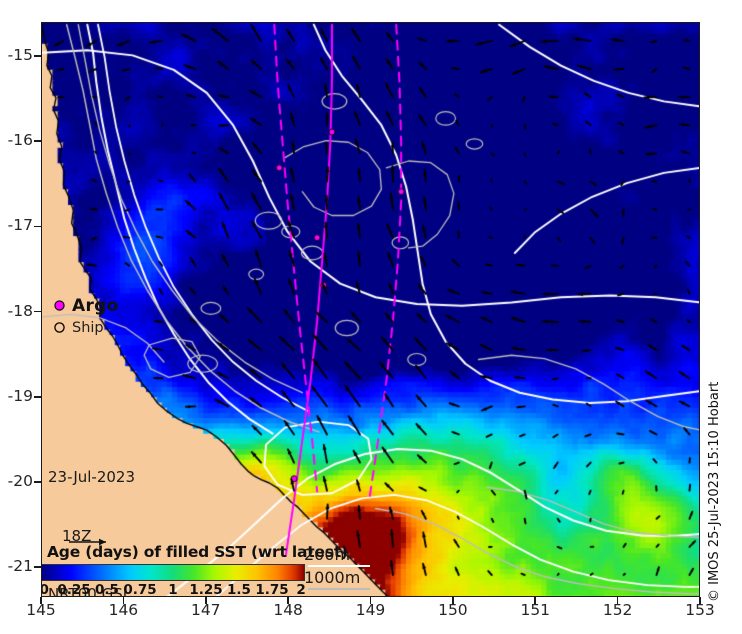 The image size is (742, 634). Describe the element at coordinates (20, 225) in the screenshot. I see `y-tick-label-2: -17` at that location.